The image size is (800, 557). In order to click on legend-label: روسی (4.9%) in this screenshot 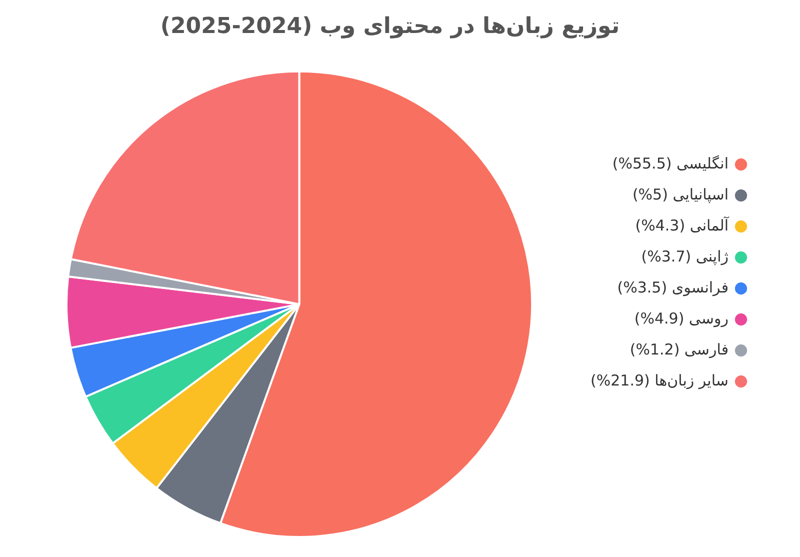, I will do `click(681, 318)`.